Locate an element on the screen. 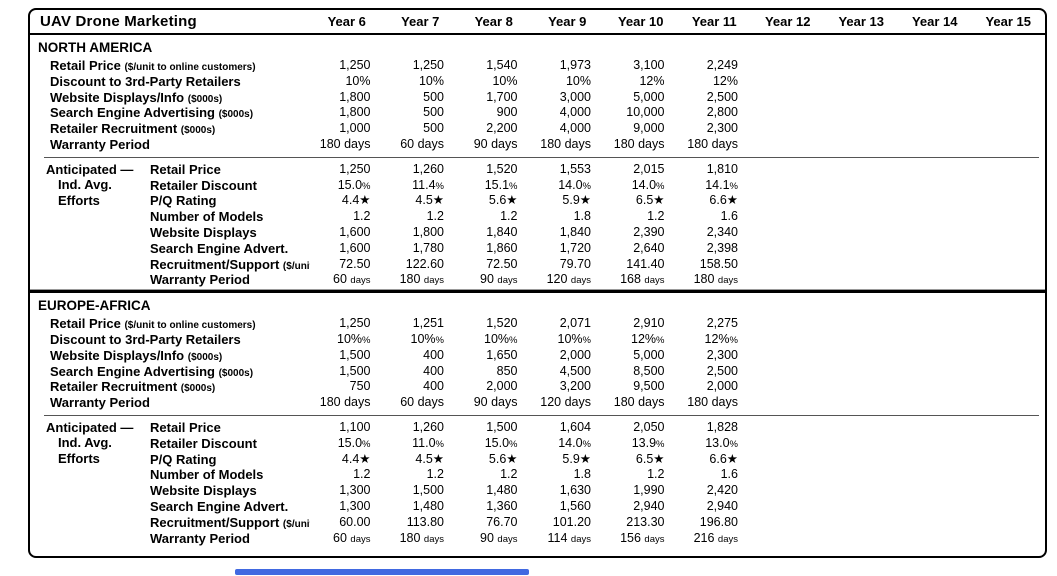 The height and width of the screenshot is (576, 1057). year-value-cell: 14.0% is located at coordinates (574, 442).